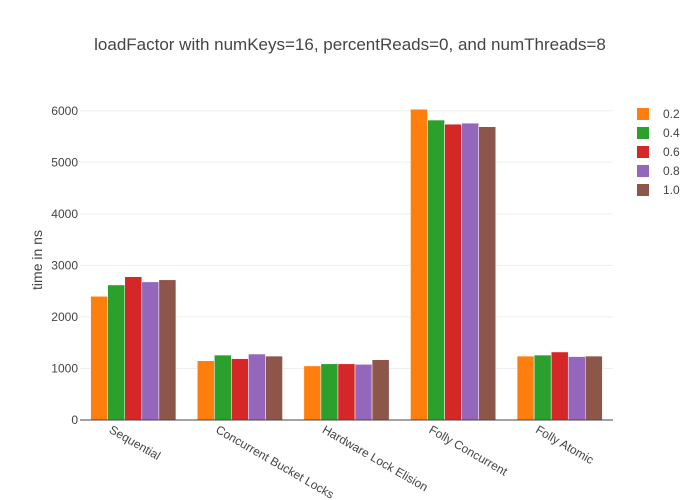 The height and width of the screenshot is (500, 700). I want to click on legend-label: 0.6, so click(671, 152).